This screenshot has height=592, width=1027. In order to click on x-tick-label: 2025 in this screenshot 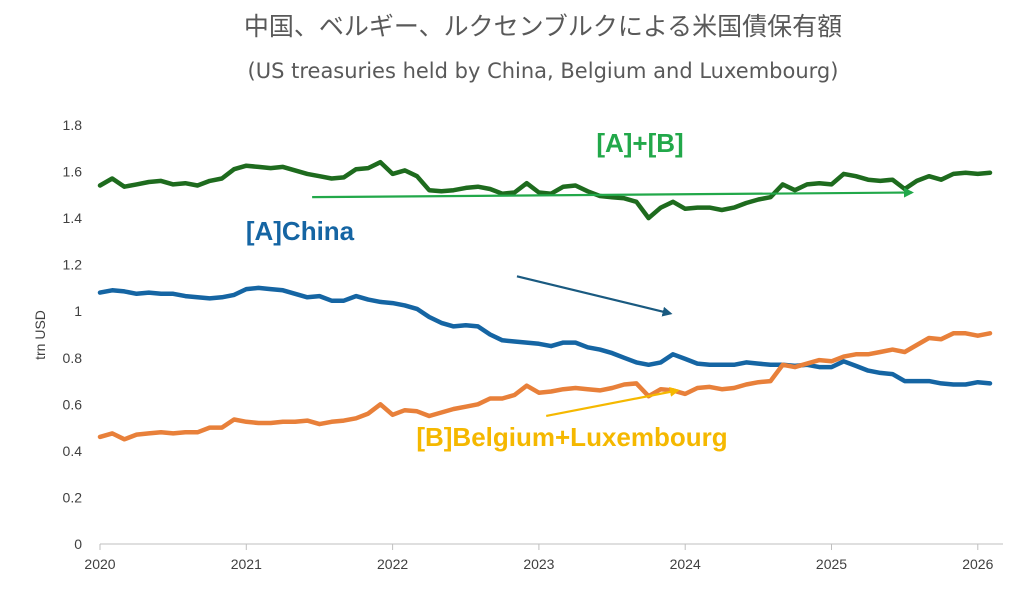, I will do `click(831, 564)`.